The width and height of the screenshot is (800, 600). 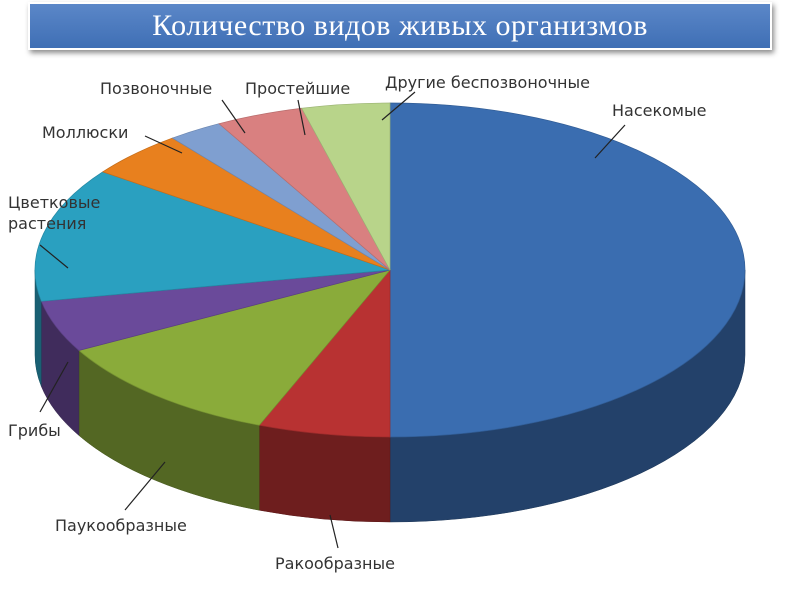 What do you see at coordinates (400, 26) in the screenshot?
I see `chart-title: Количество видов живых организмов` at bounding box center [400, 26].